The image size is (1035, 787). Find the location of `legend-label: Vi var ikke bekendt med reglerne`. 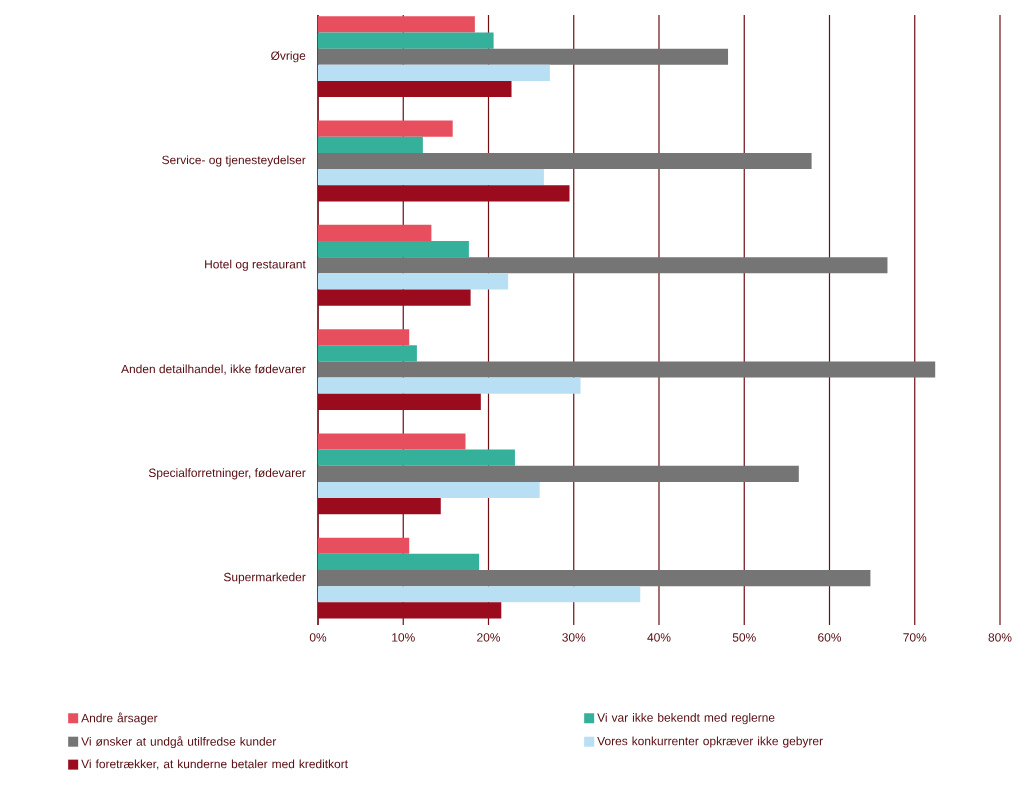

legend-label: Vi var ikke bekendt med reglerne is located at coordinates (686, 719).